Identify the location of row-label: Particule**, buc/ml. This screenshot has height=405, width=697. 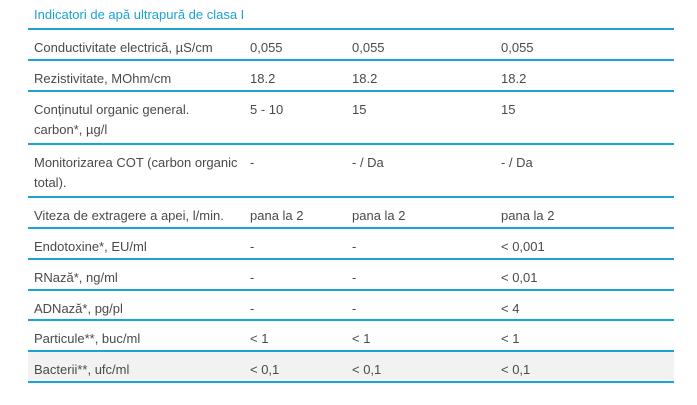
(136, 336).